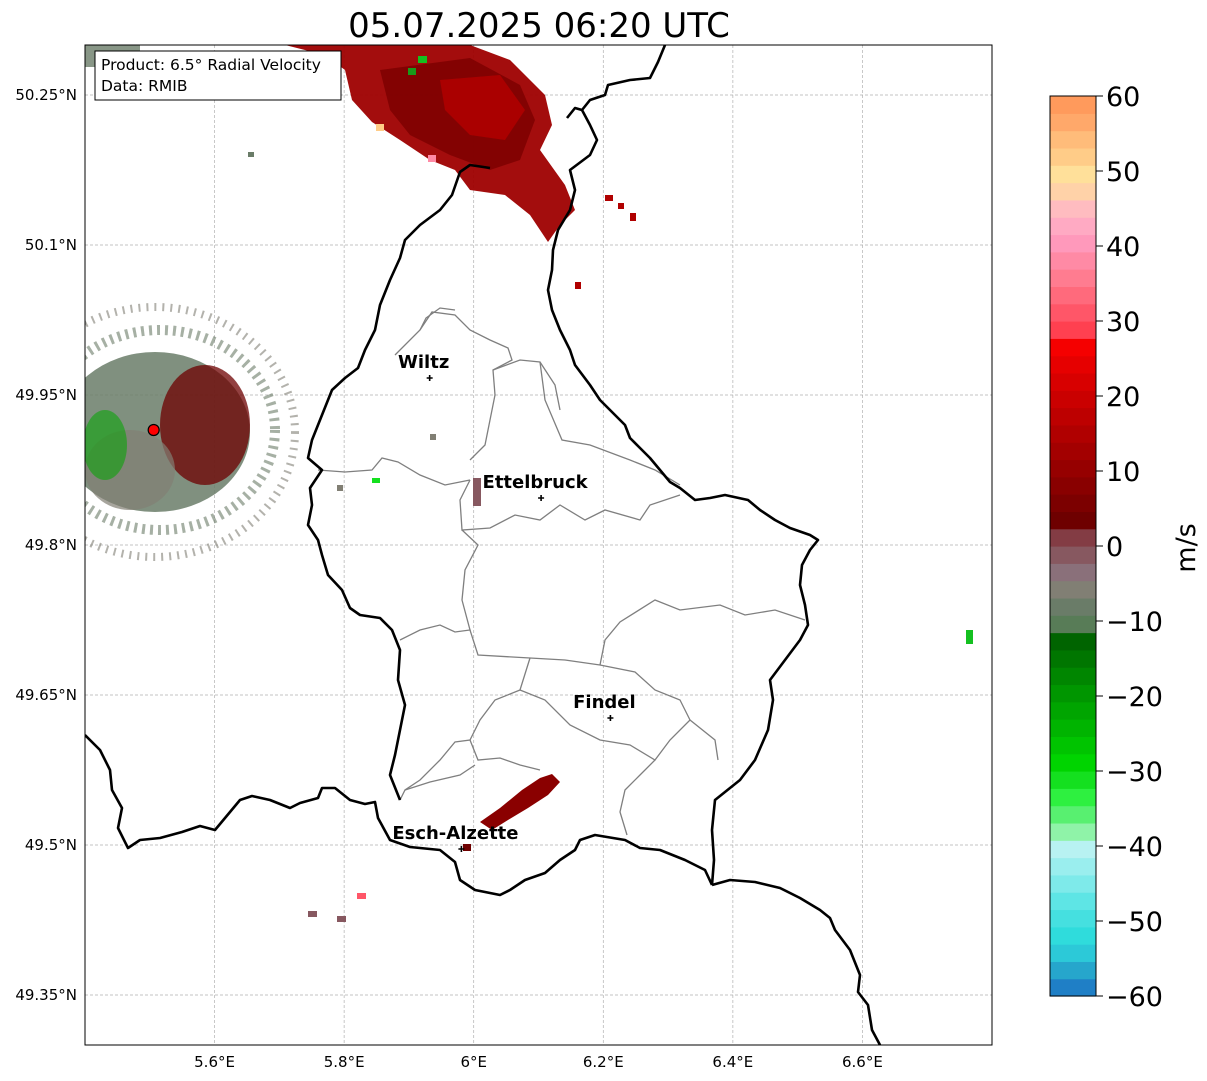  What do you see at coordinates (214, 1062) in the screenshot?
I see `lon-tick-label: 5.6°E` at bounding box center [214, 1062].